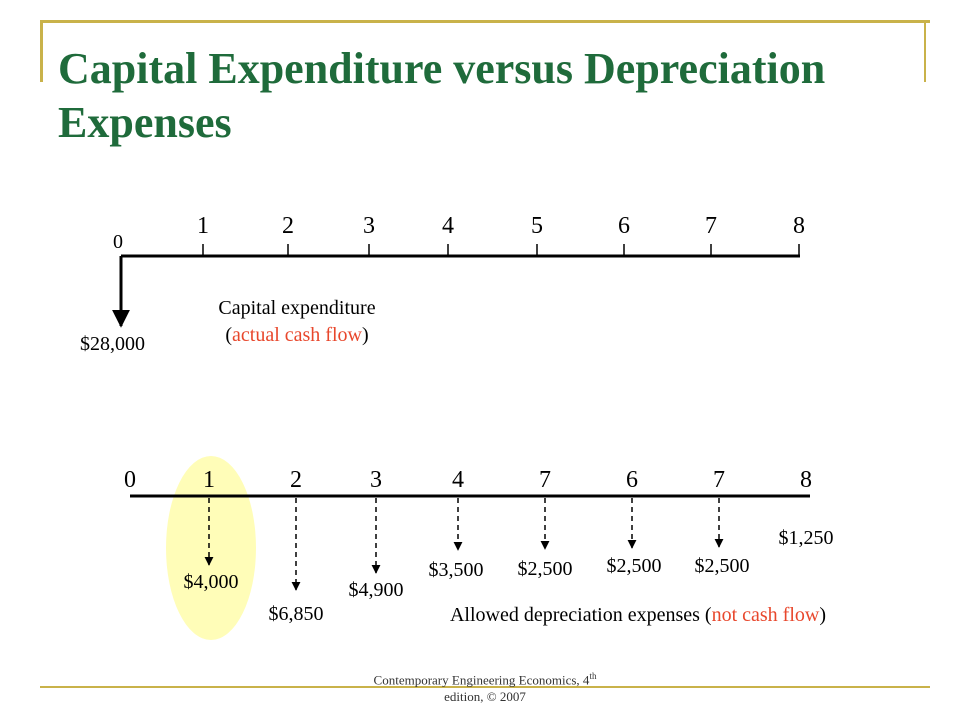 Image resolution: width=960 pixels, height=720 pixels. I want to click on depreciation-amount: $1,250, so click(806, 538).